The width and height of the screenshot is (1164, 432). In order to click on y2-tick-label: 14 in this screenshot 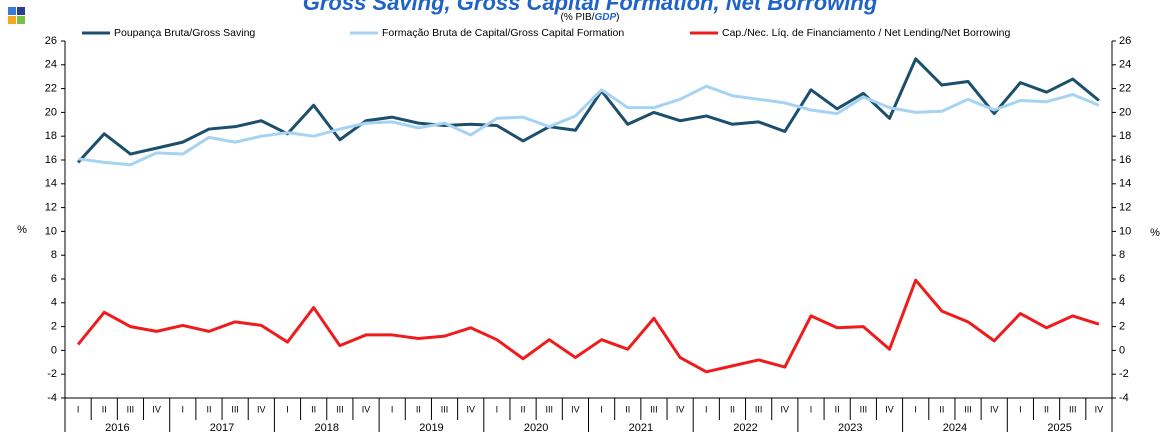, I will do `click(1125, 184)`.